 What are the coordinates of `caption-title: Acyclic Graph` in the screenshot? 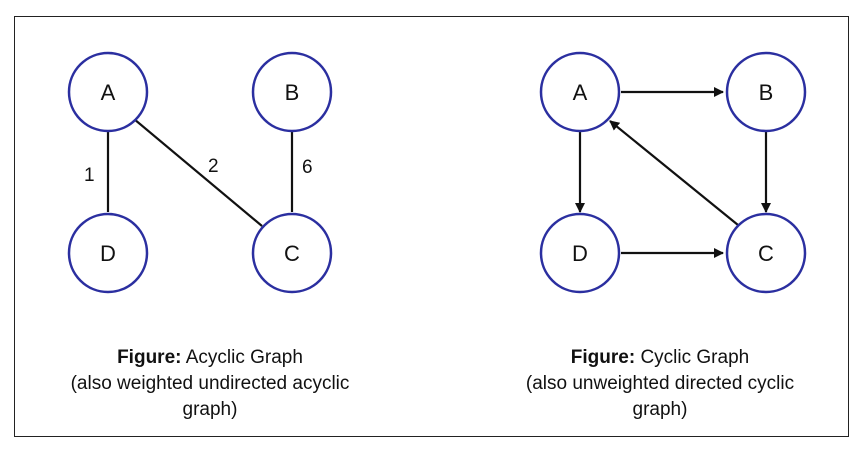 It's located at (242, 357).